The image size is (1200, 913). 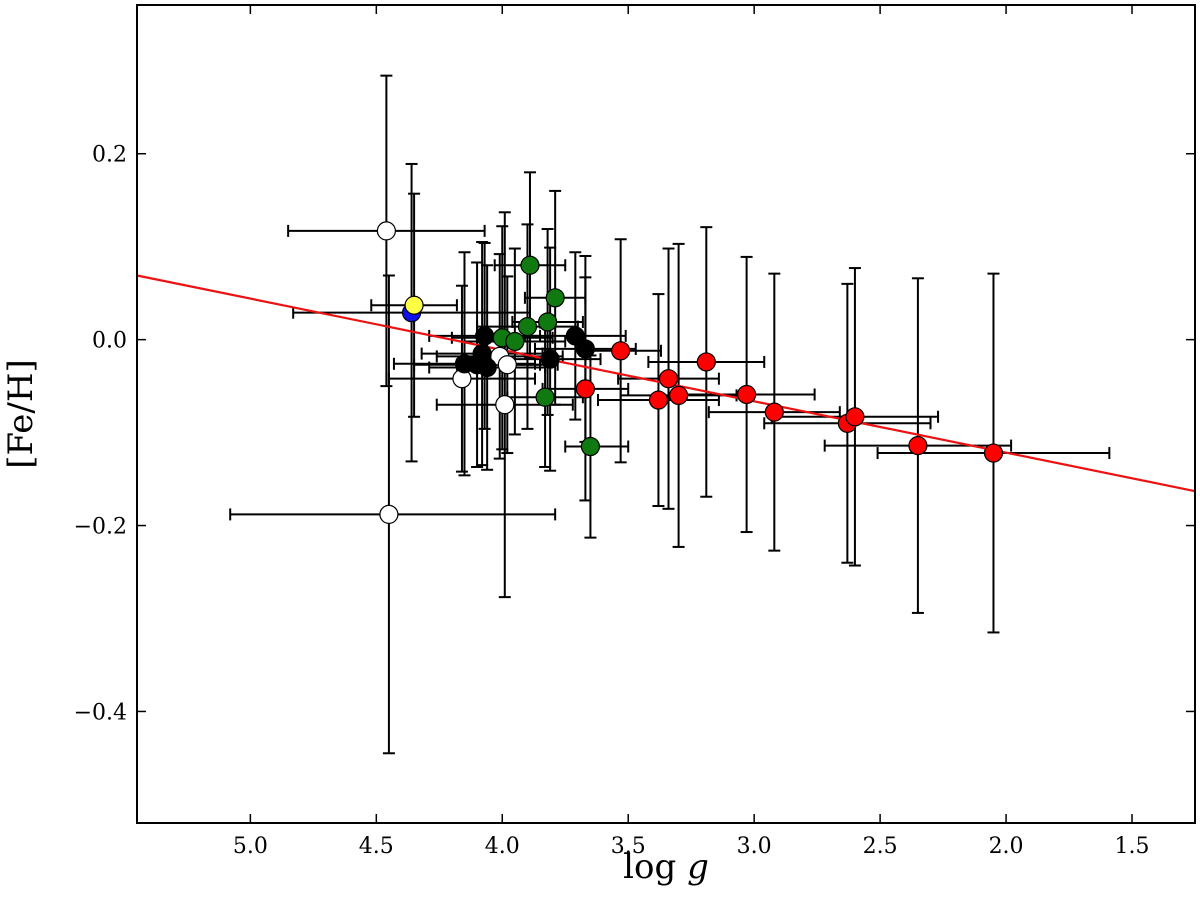 What do you see at coordinates (502, 846) in the screenshot?
I see `x-tick-label: 4.0` at bounding box center [502, 846].